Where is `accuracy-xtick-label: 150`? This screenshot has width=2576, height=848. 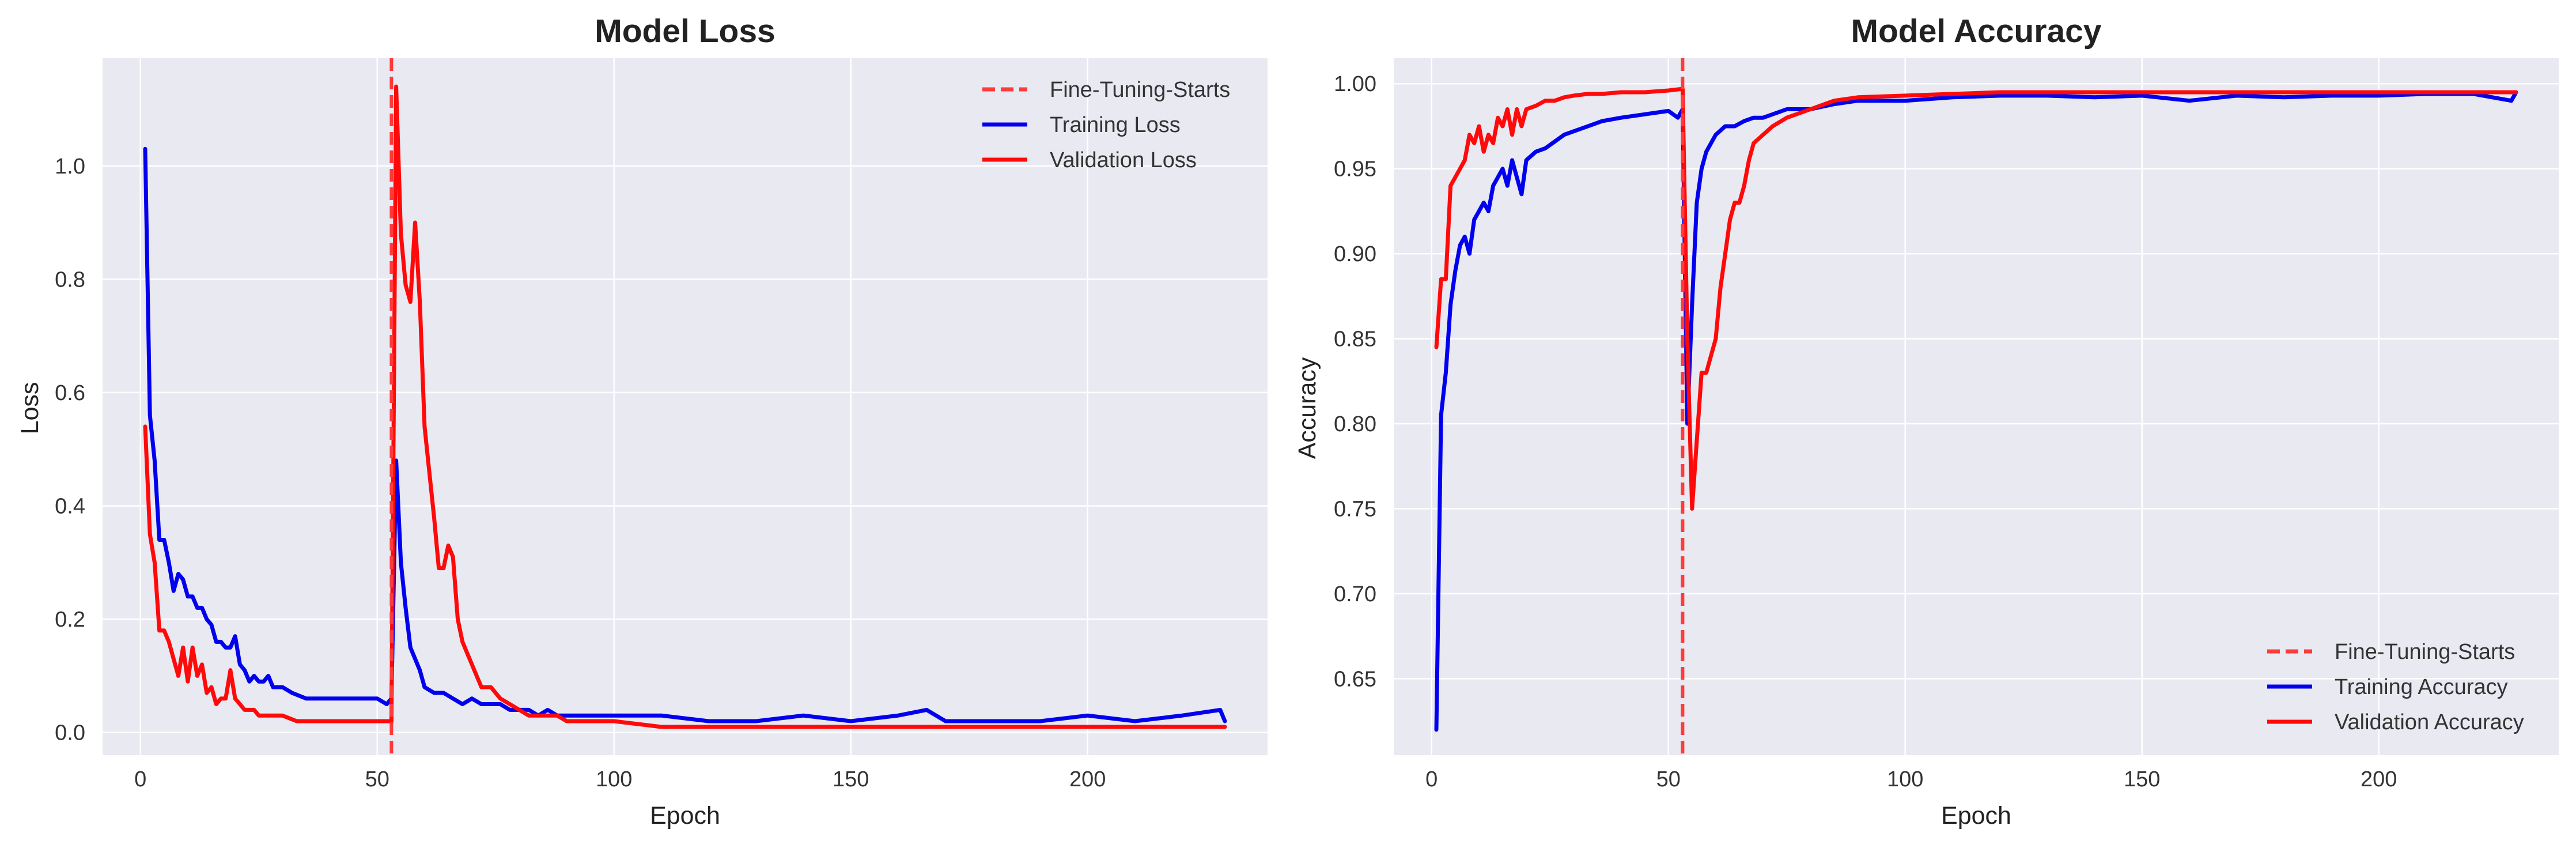
accuracy-xtick-label: 150 is located at coordinates (2142, 780).